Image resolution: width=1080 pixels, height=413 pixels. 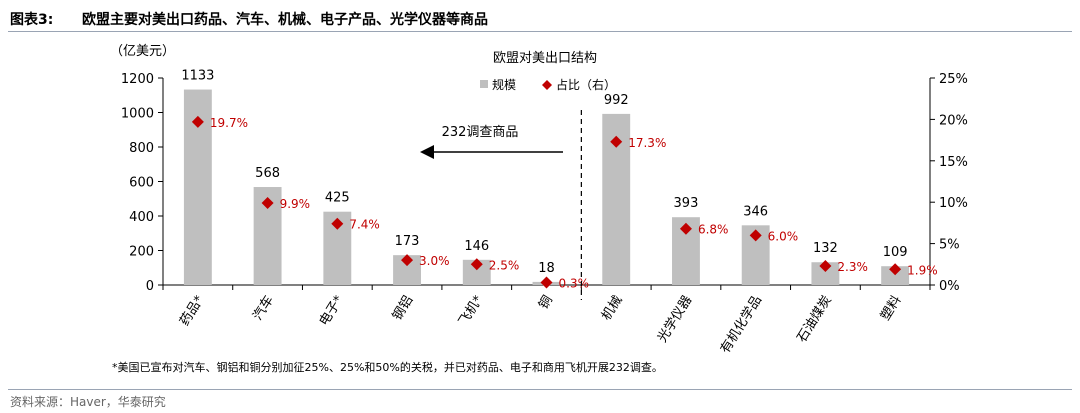 What do you see at coordinates (674, 319) in the screenshot?
I see `category-label: 光学仪器` at bounding box center [674, 319].